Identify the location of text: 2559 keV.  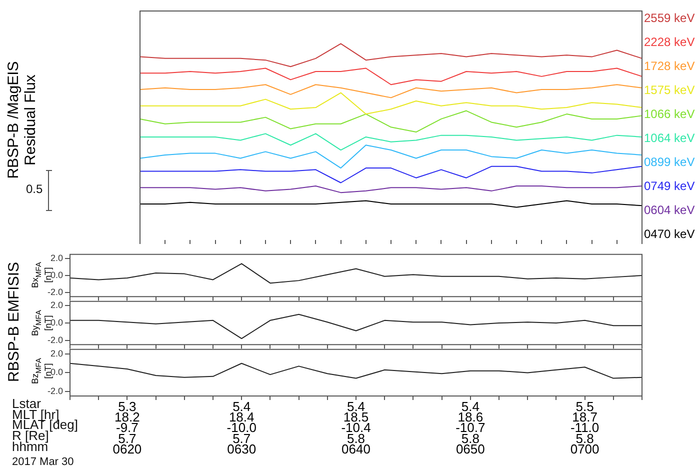
(669, 19).